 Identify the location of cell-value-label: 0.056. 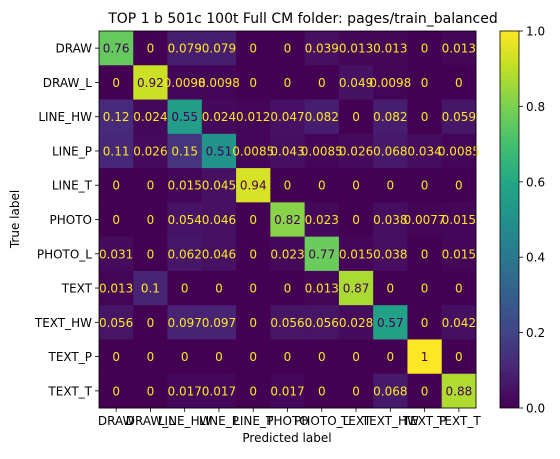
(116, 323).